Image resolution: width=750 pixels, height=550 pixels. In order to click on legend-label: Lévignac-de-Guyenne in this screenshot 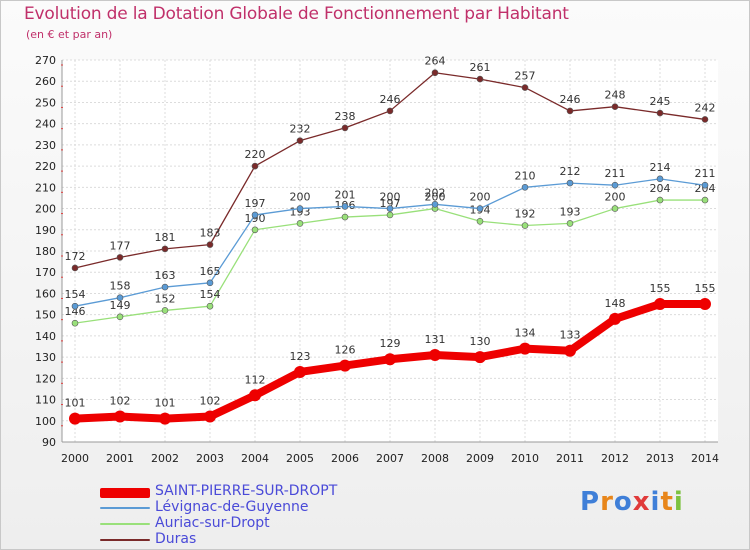, I will do `click(232, 507)`.